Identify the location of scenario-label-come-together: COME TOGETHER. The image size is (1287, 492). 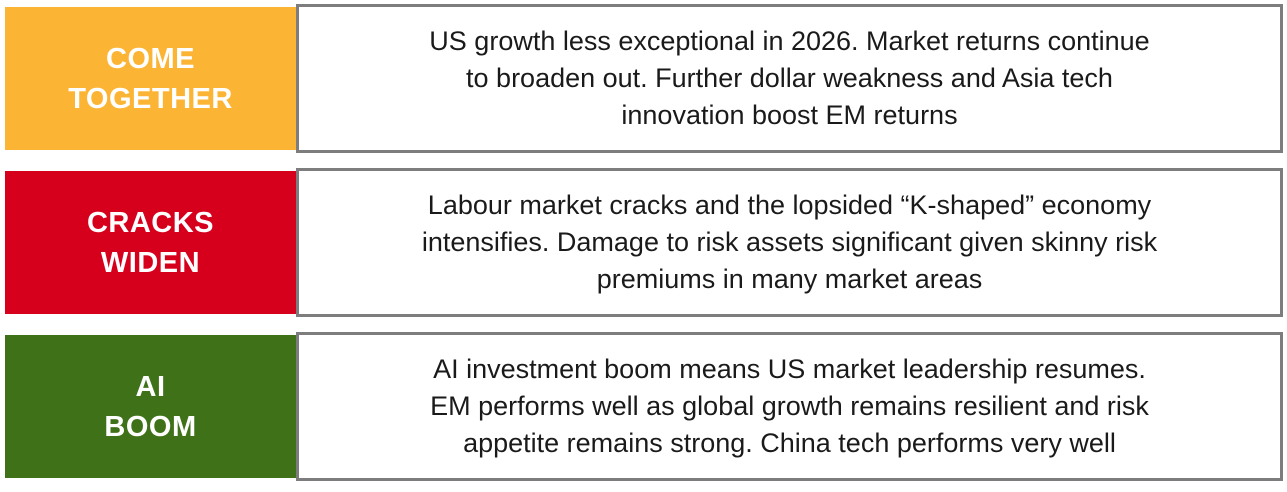
(150, 78).